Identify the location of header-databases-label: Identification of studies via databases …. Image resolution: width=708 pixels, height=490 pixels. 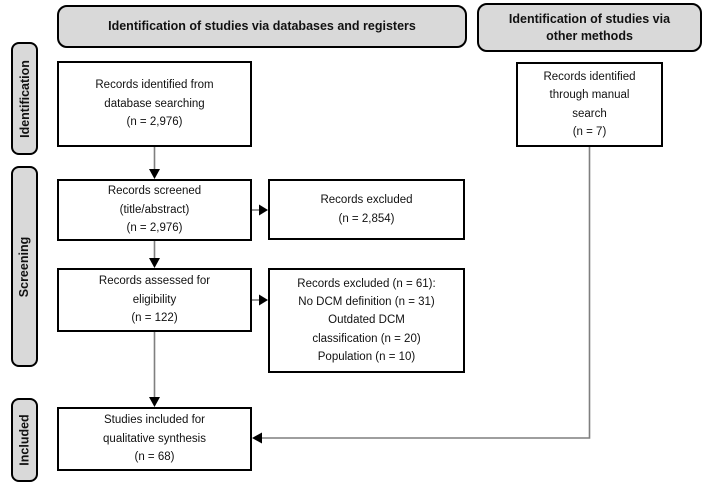
(262, 26).